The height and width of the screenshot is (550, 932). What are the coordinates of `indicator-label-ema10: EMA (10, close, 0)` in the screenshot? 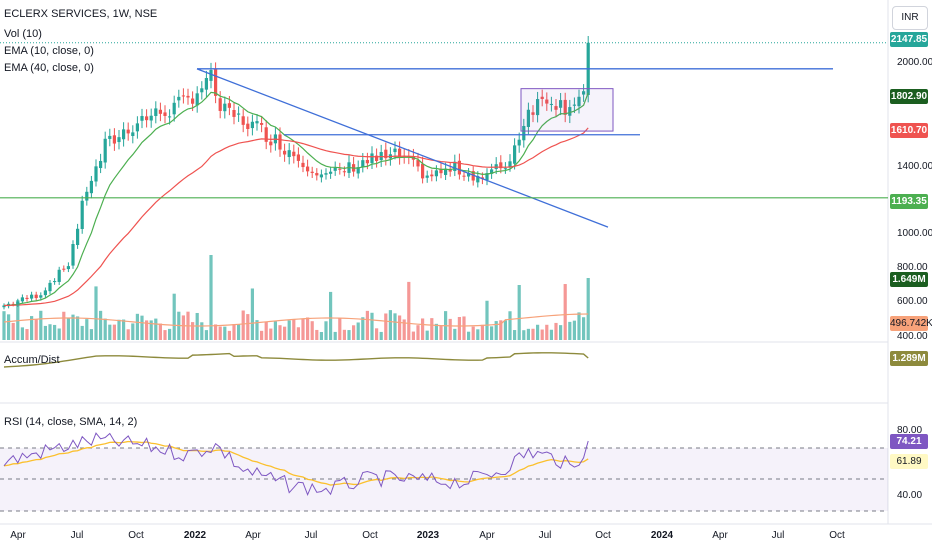 It's located at (49, 51).